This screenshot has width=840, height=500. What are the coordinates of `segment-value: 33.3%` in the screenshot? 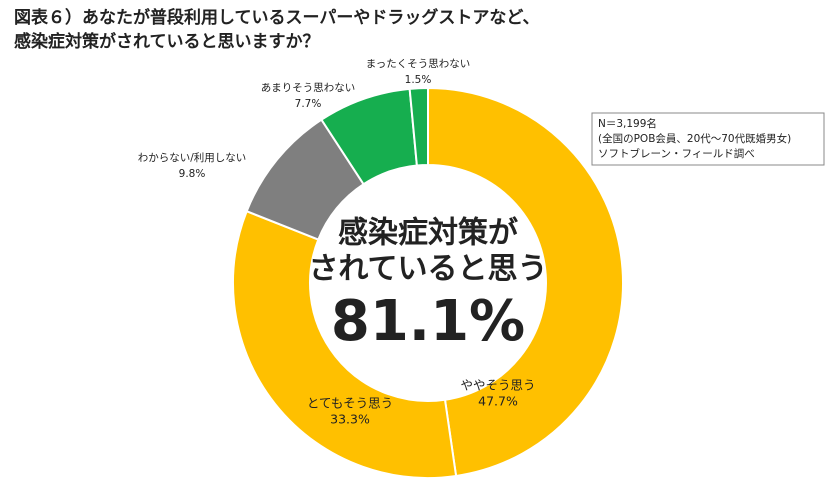 It's located at (350, 419).